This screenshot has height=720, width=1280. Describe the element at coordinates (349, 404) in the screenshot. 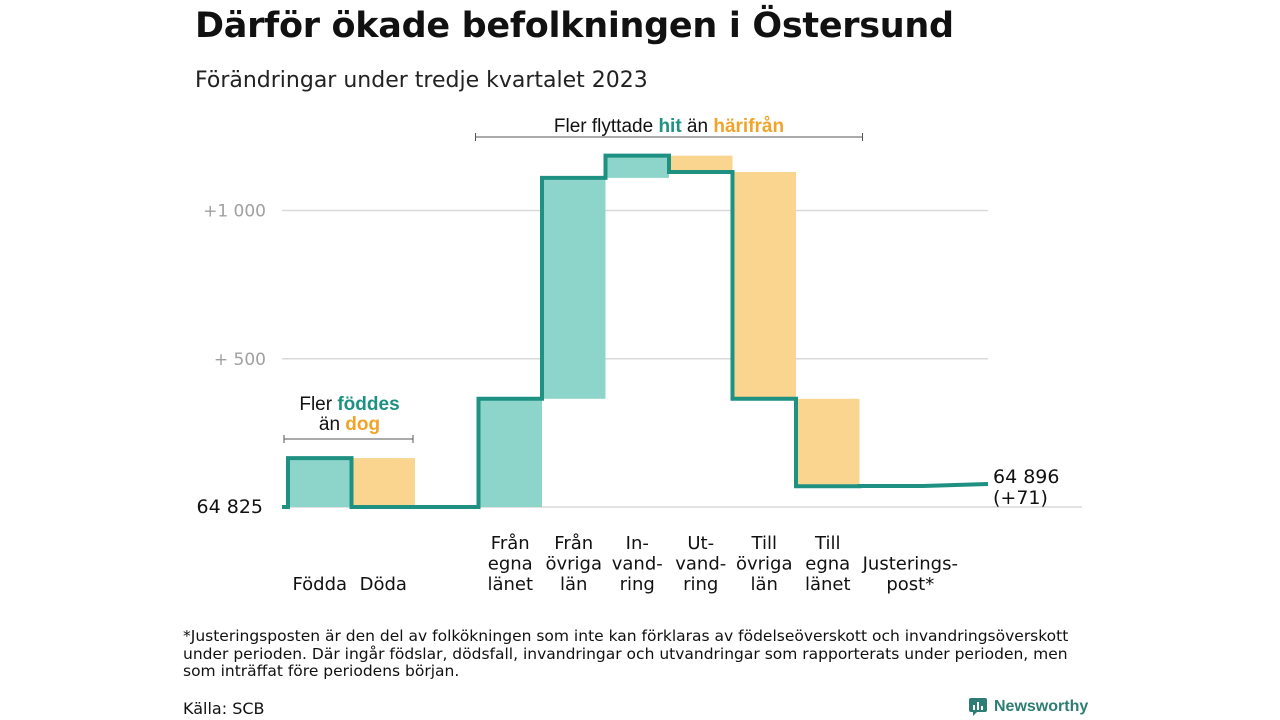

I see `annotation-births-line1: Fler föddes` at that location.